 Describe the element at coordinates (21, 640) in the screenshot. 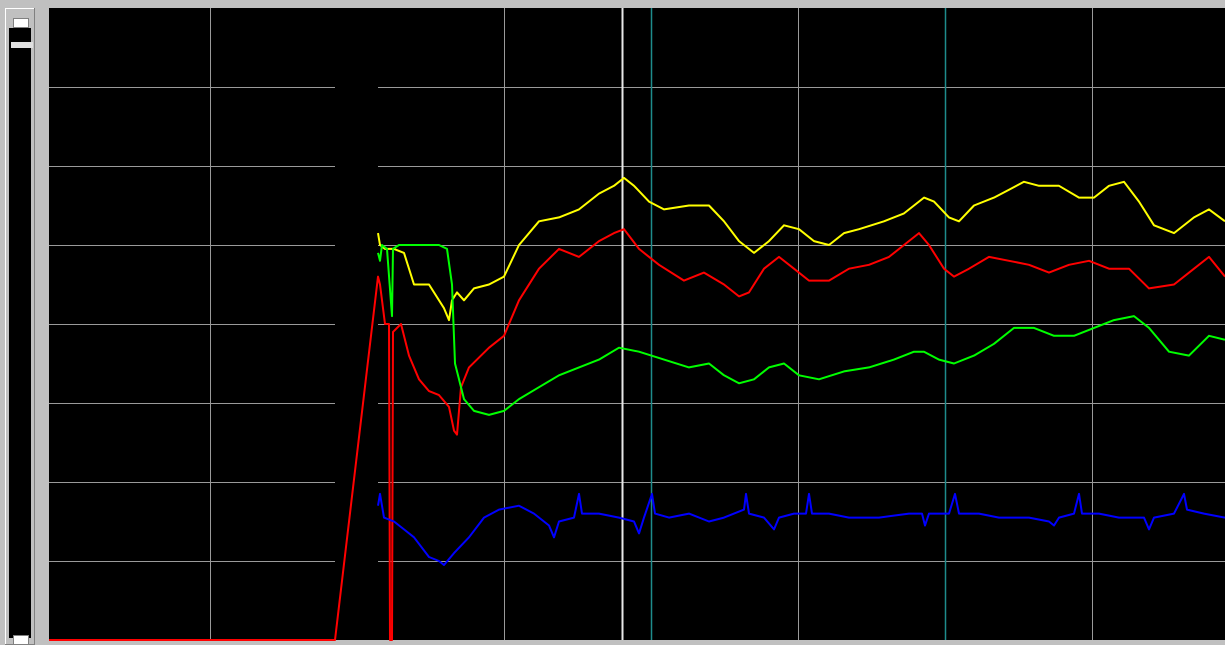

I see `scroll-down-arrow-icon` at that location.